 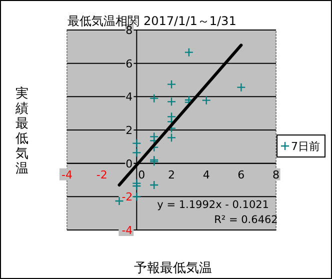 I want to click on x-tick-label: -2, so click(x=102, y=175).